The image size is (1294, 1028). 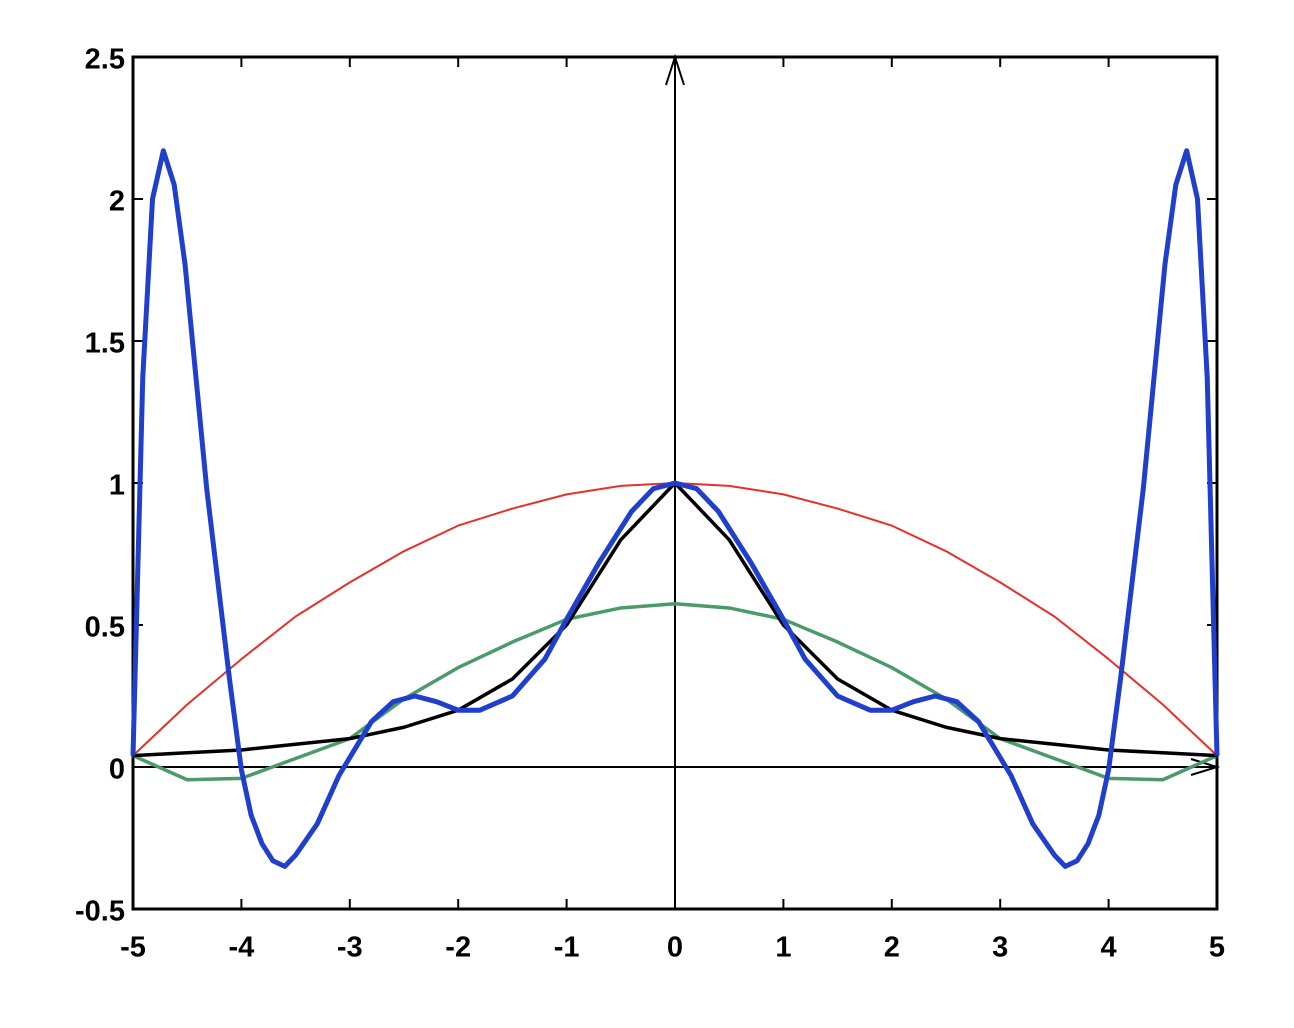 What do you see at coordinates (350, 948) in the screenshot?
I see `x-tick-label: -3` at bounding box center [350, 948].